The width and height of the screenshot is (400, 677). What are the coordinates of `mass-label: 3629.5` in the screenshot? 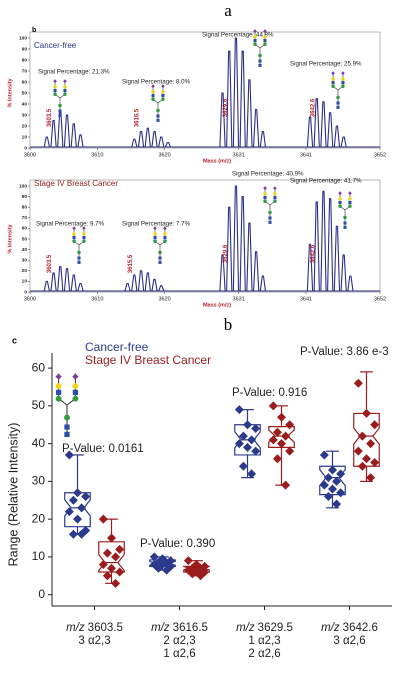 It's located at (275, 628).